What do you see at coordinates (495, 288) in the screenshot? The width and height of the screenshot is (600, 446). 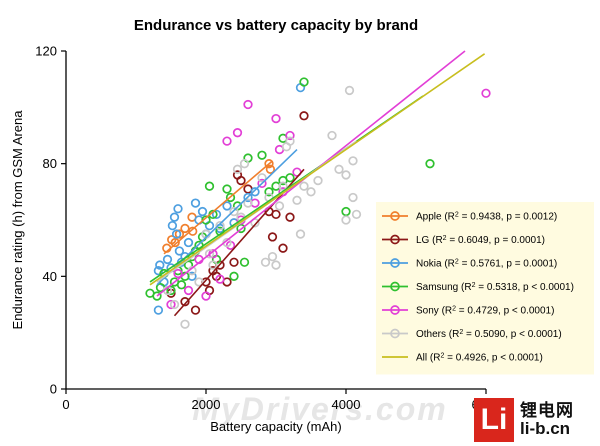 I see `legend-label-samsung: Samsung (R2 = 0.5318, p < 0.0001)` at bounding box center [495, 288].